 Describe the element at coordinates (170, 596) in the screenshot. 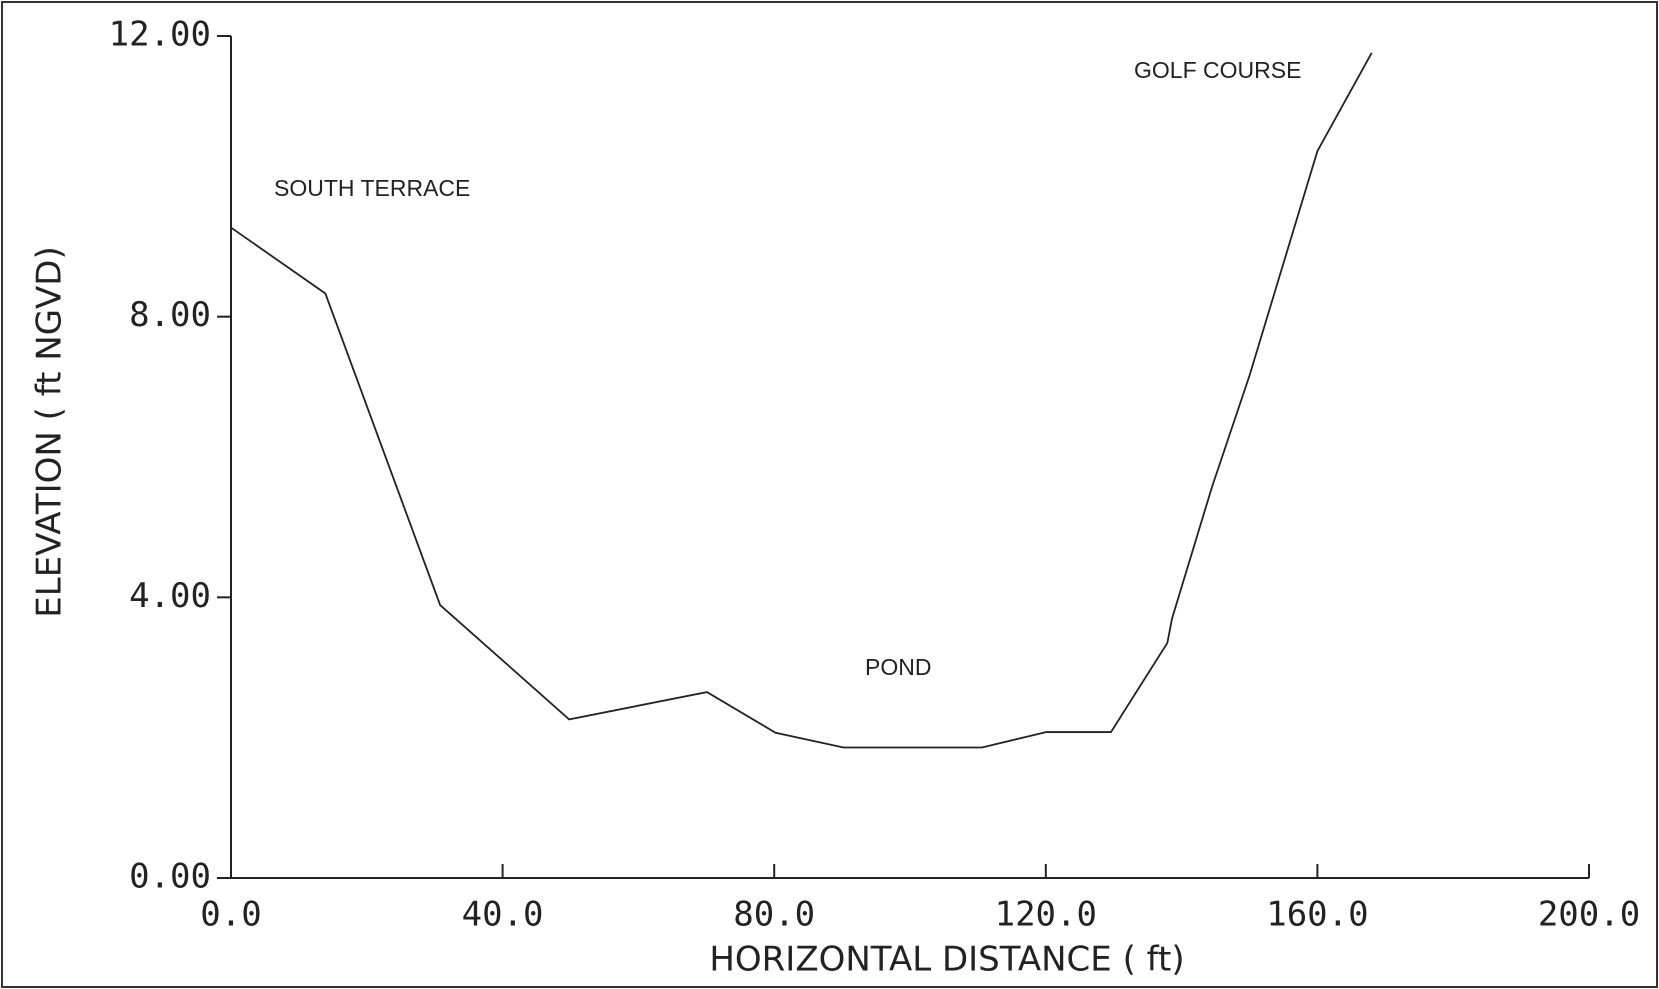

I see `y-tick-label: 4.00` at that location.